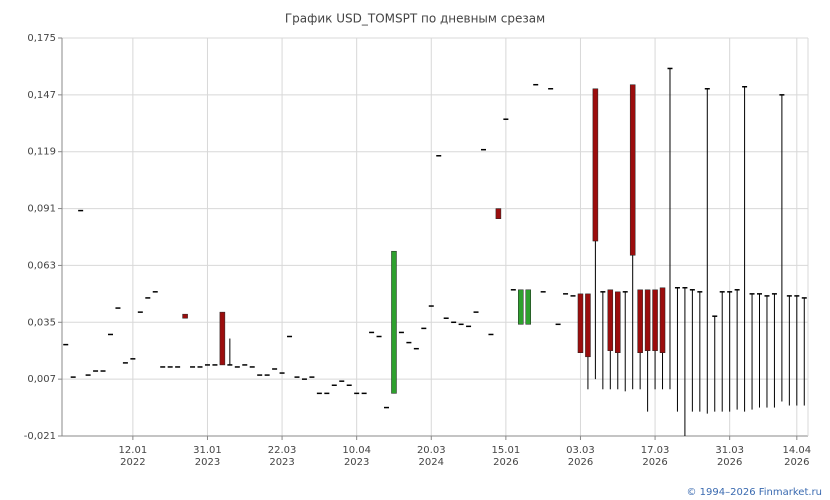  What do you see at coordinates (207, 450) in the screenshot?
I see `x-tick-label: 31.01` at bounding box center [207, 450].